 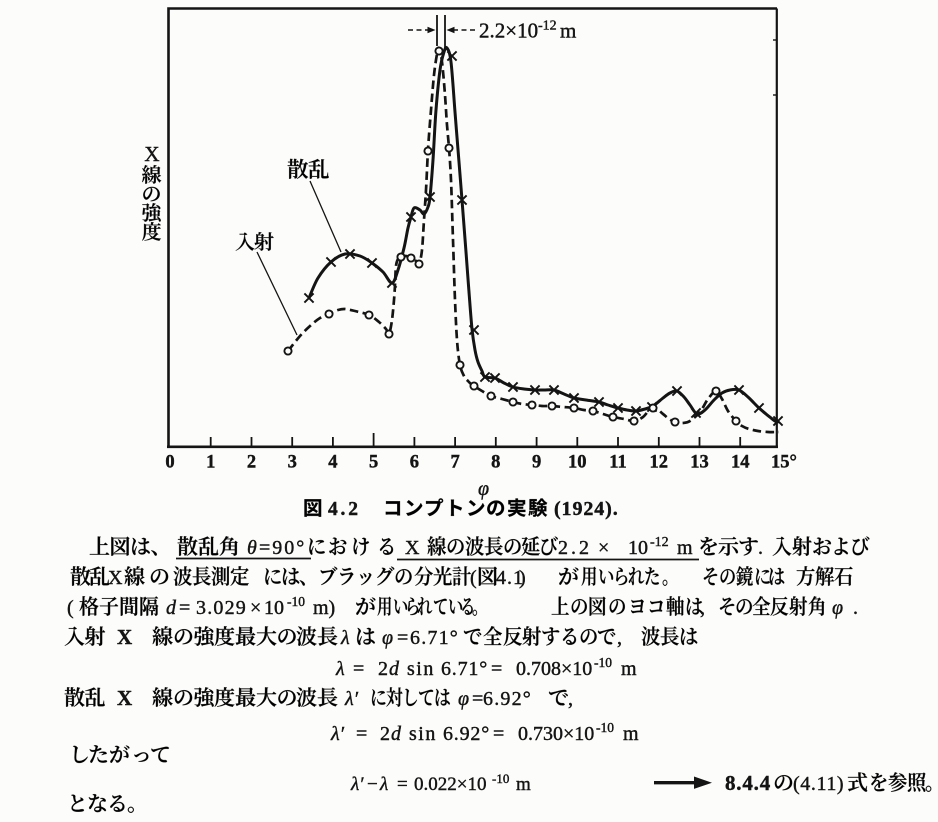 I want to click on svg-text: 3.029, so click(x=221, y=608).